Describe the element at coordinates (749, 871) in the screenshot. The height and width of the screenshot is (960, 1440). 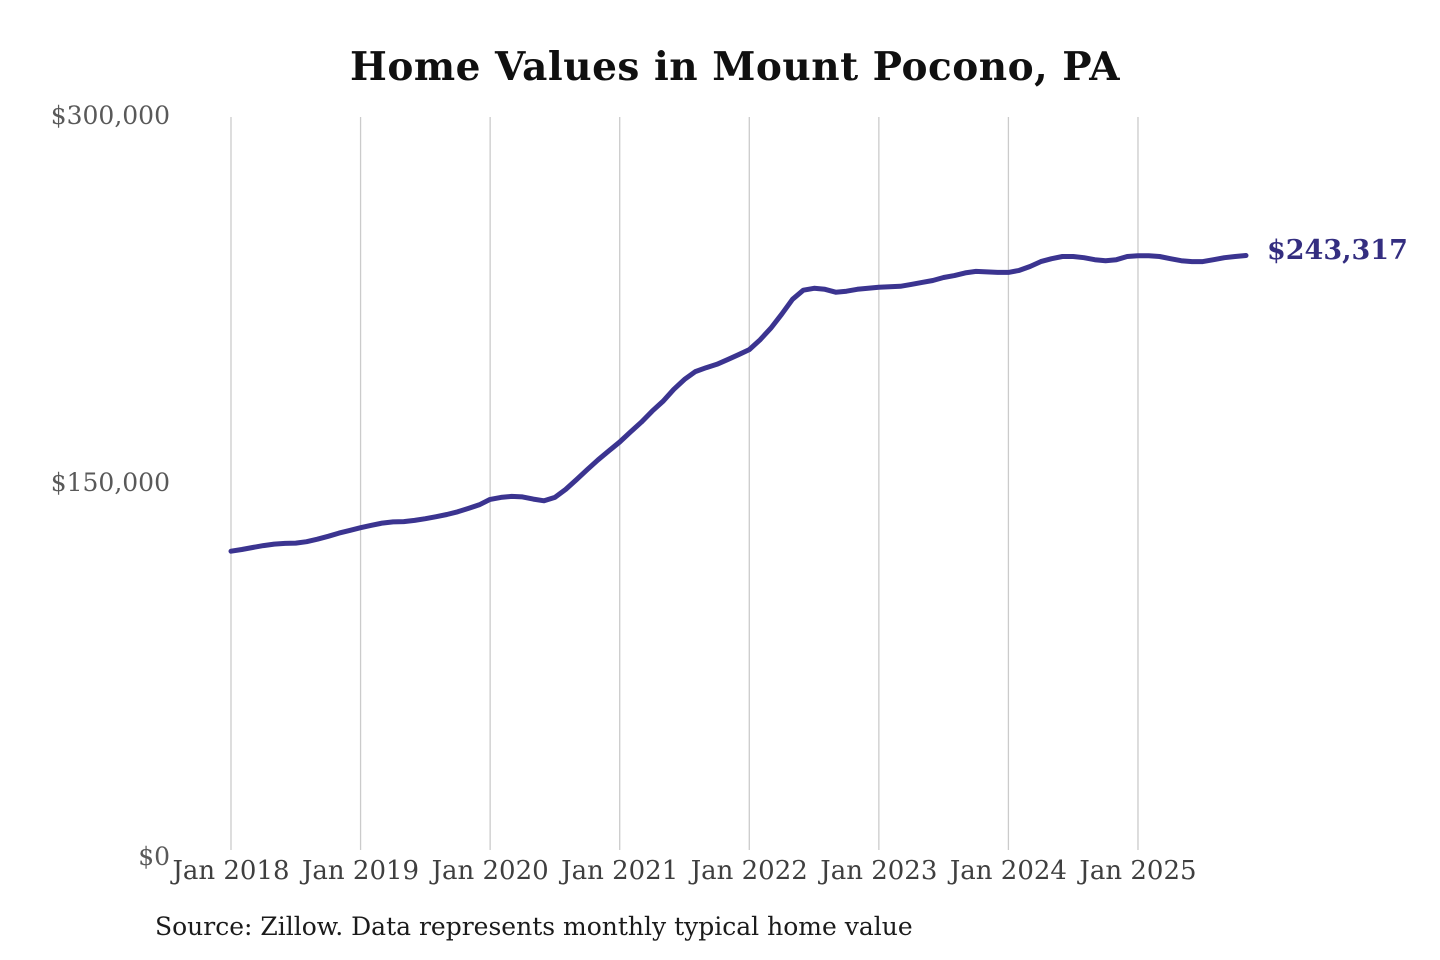
I see `x-axis-label: Jan 2022` at that location.